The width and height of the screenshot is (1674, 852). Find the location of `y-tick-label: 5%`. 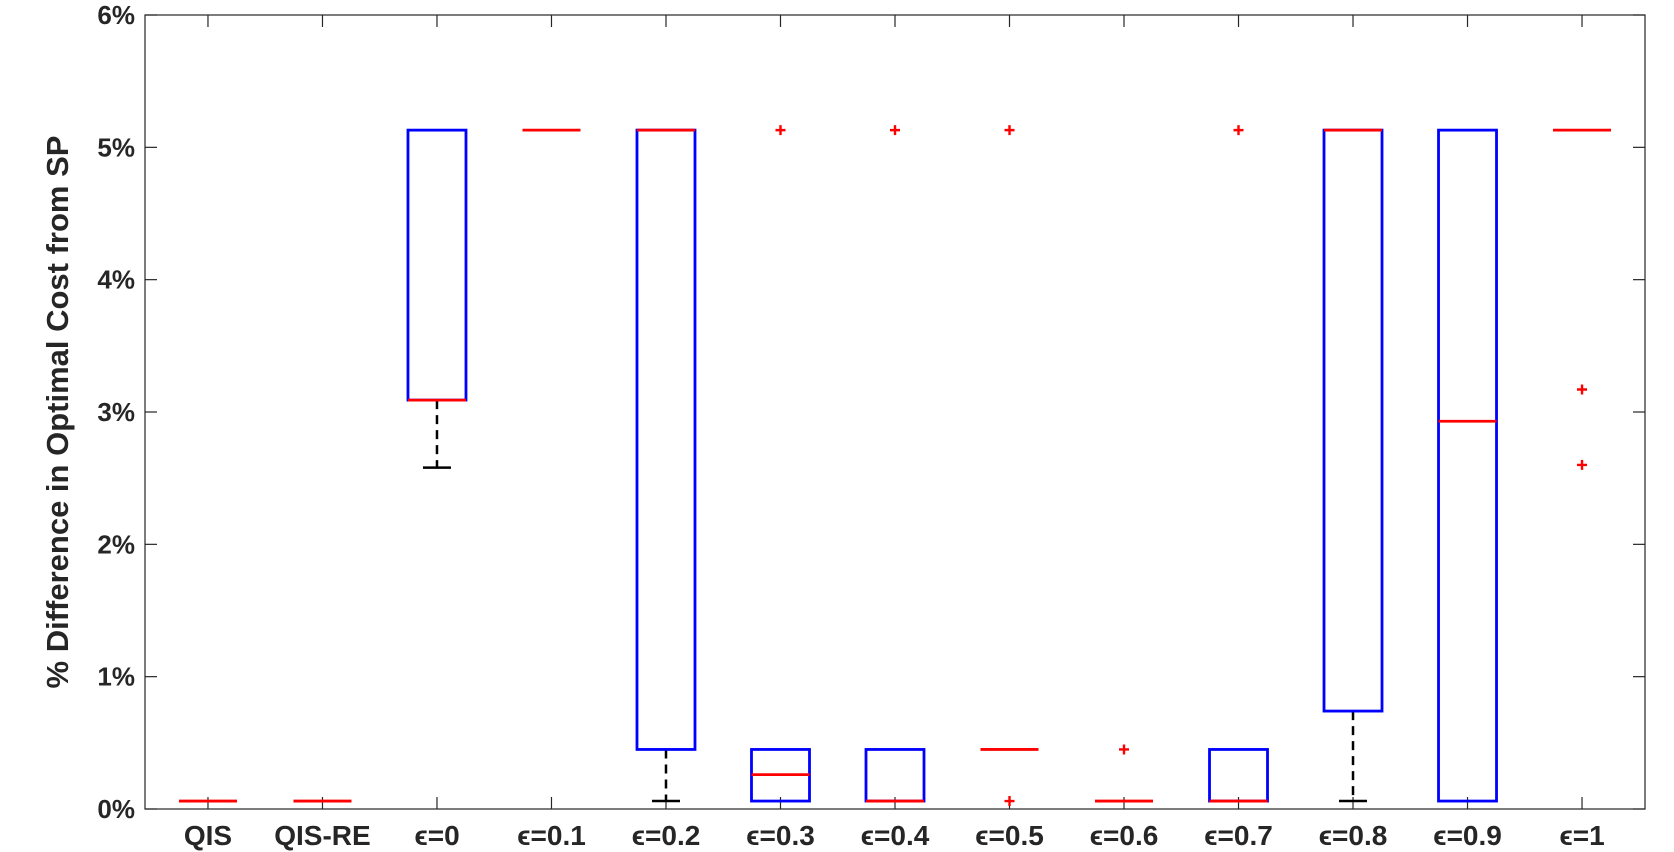

y-tick-label: 5% is located at coordinates (116, 147).